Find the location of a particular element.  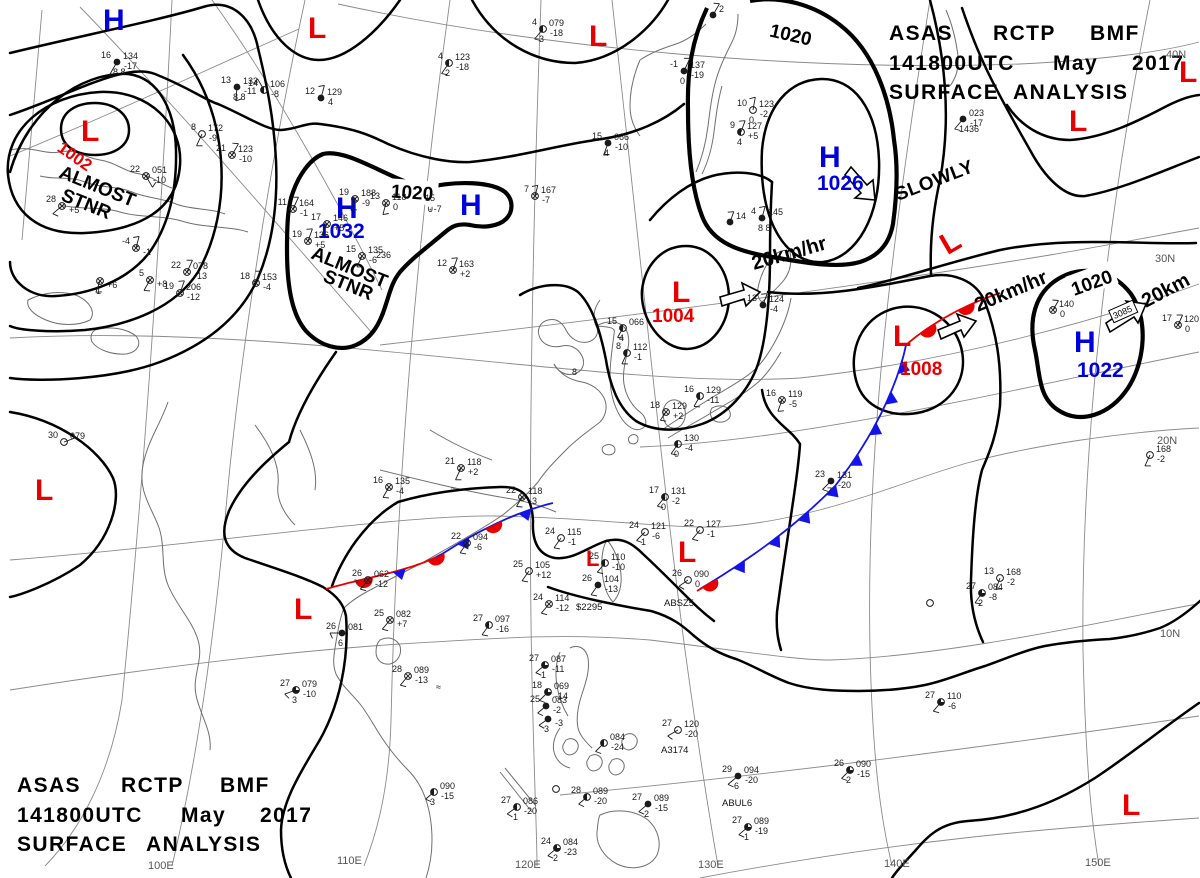

svg-text: 119 is located at coordinates (795, 394).